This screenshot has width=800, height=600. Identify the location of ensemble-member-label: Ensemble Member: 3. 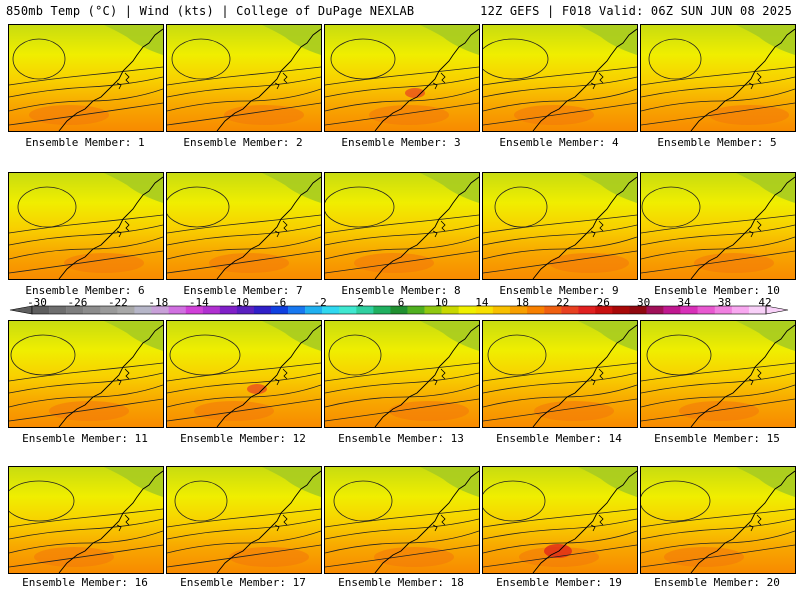
(401, 142).